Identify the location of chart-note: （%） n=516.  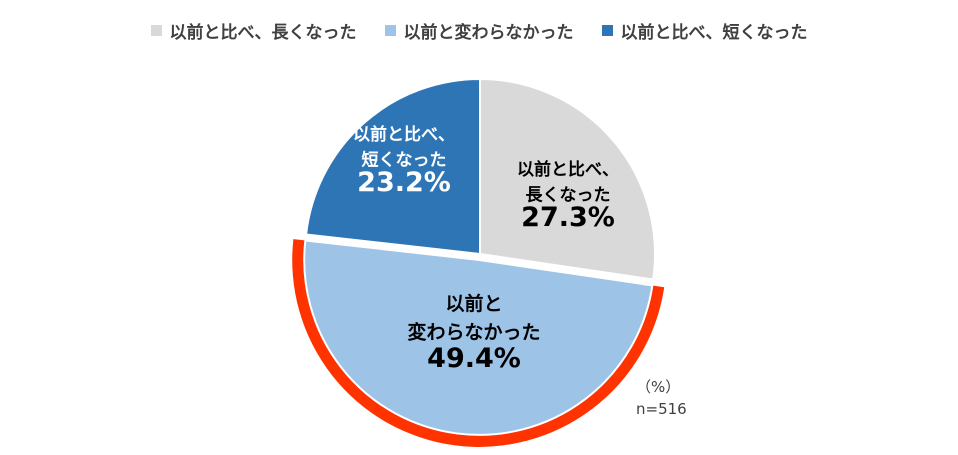
(661, 398).